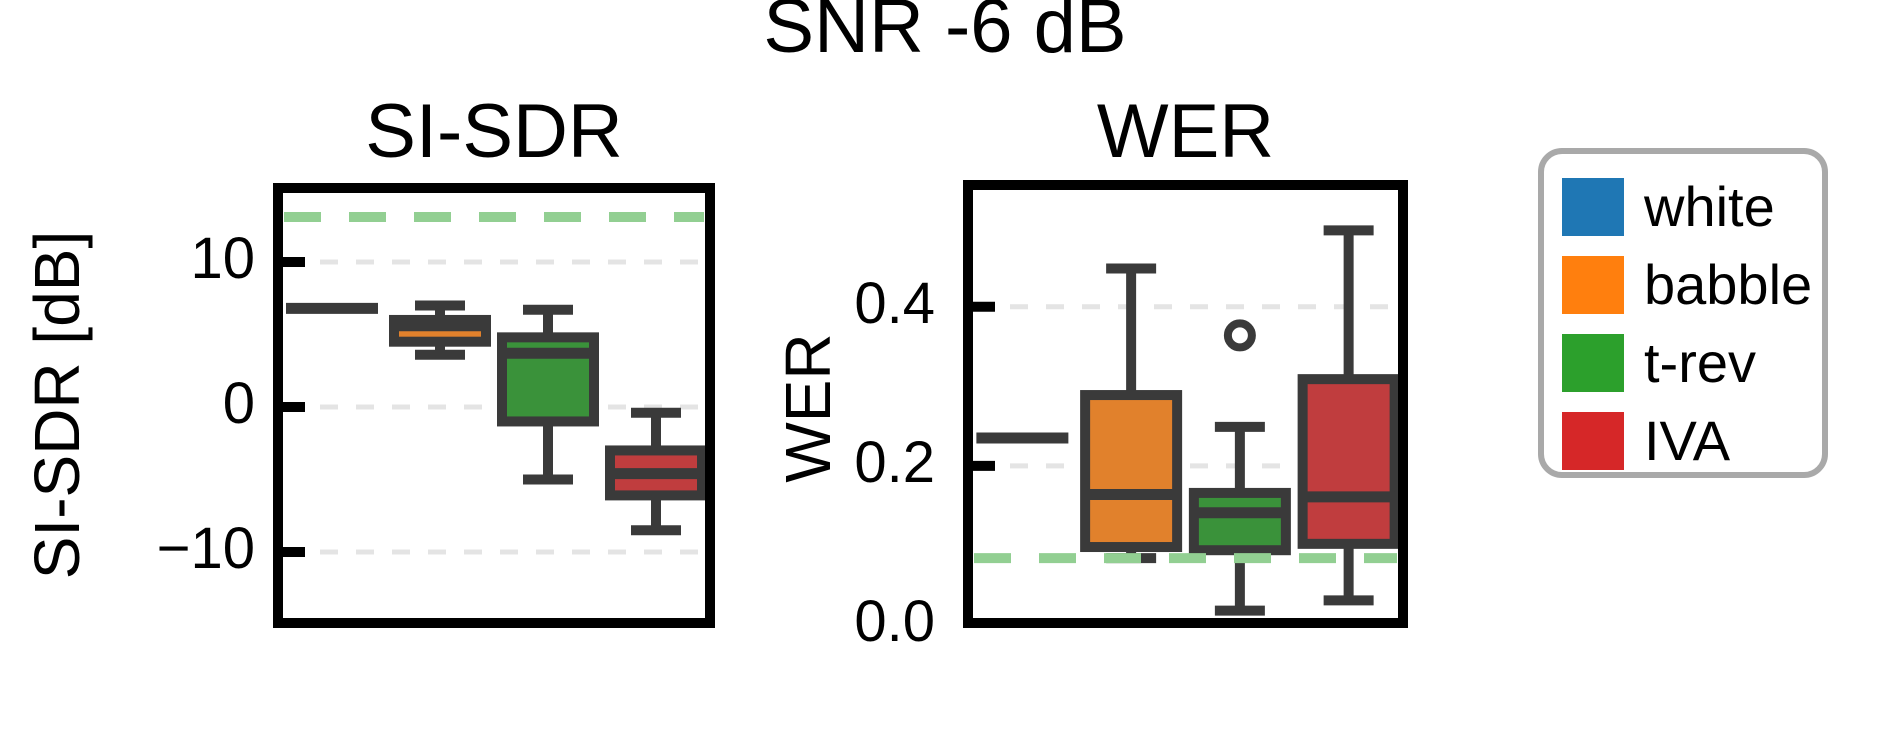 The image size is (1890, 729). I want to click on t-rev-swatch-icon, so click(1593, 363).